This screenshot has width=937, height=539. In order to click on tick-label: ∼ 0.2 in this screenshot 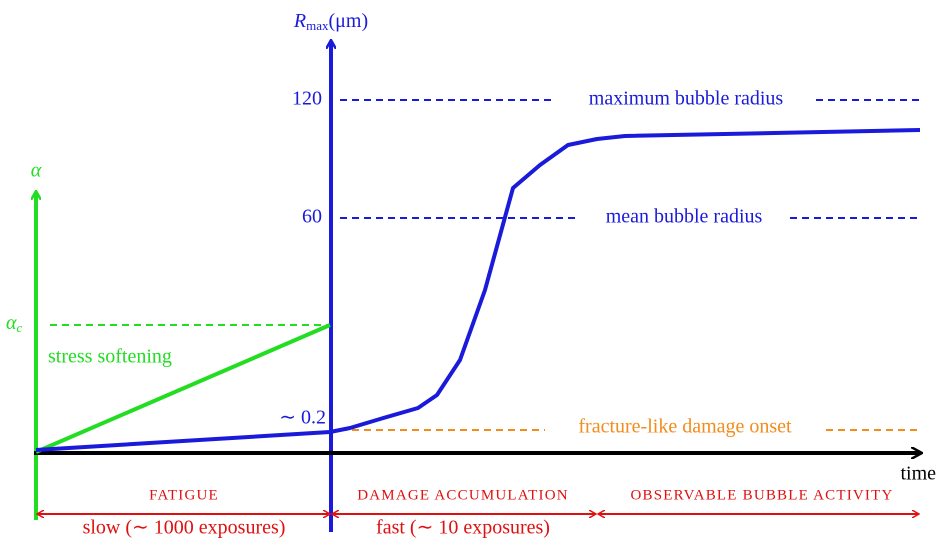, I will do `click(302, 418)`.